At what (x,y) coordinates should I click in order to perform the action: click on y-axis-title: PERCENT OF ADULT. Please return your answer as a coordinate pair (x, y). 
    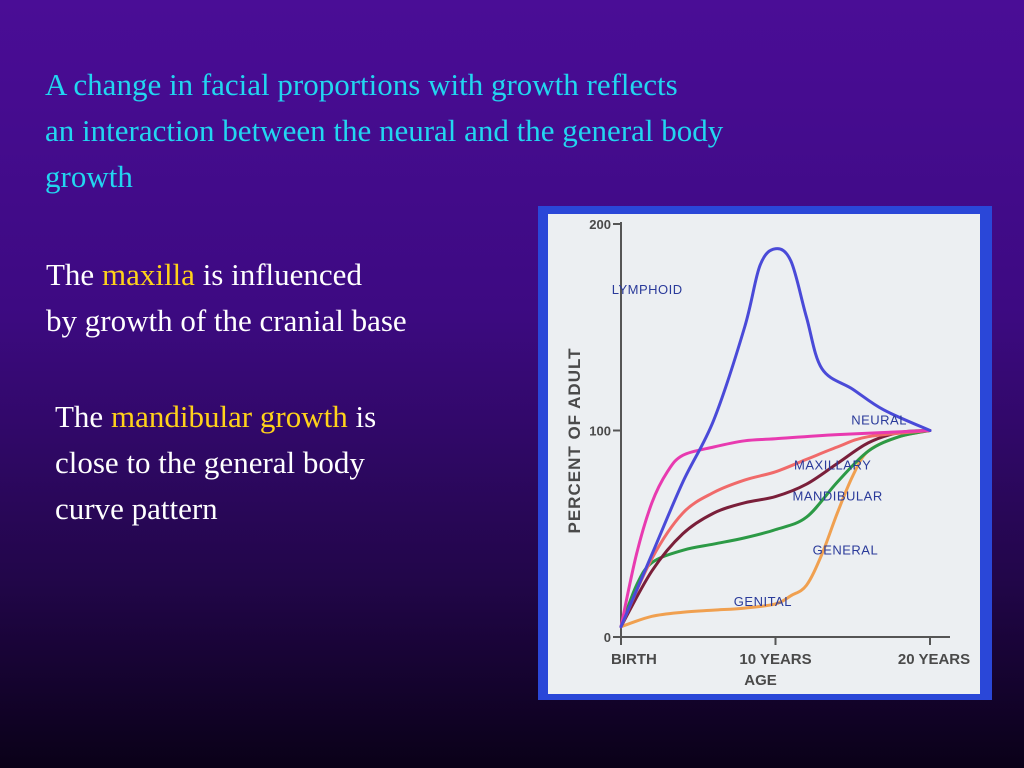
    Looking at the image, I should click on (574, 441).